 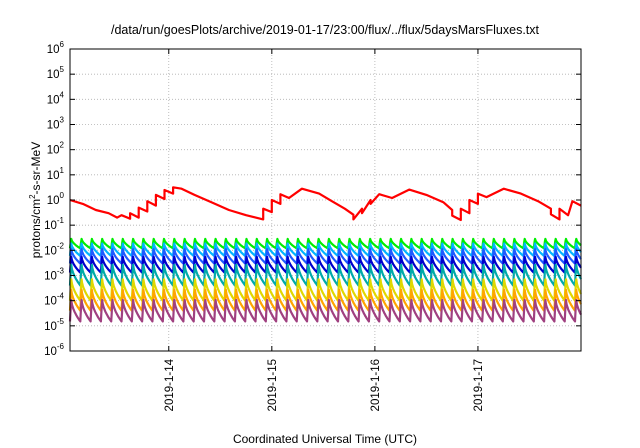 What do you see at coordinates (56, 124) in the screenshot?
I see `y-tick-label: 10³` at bounding box center [56, 124].